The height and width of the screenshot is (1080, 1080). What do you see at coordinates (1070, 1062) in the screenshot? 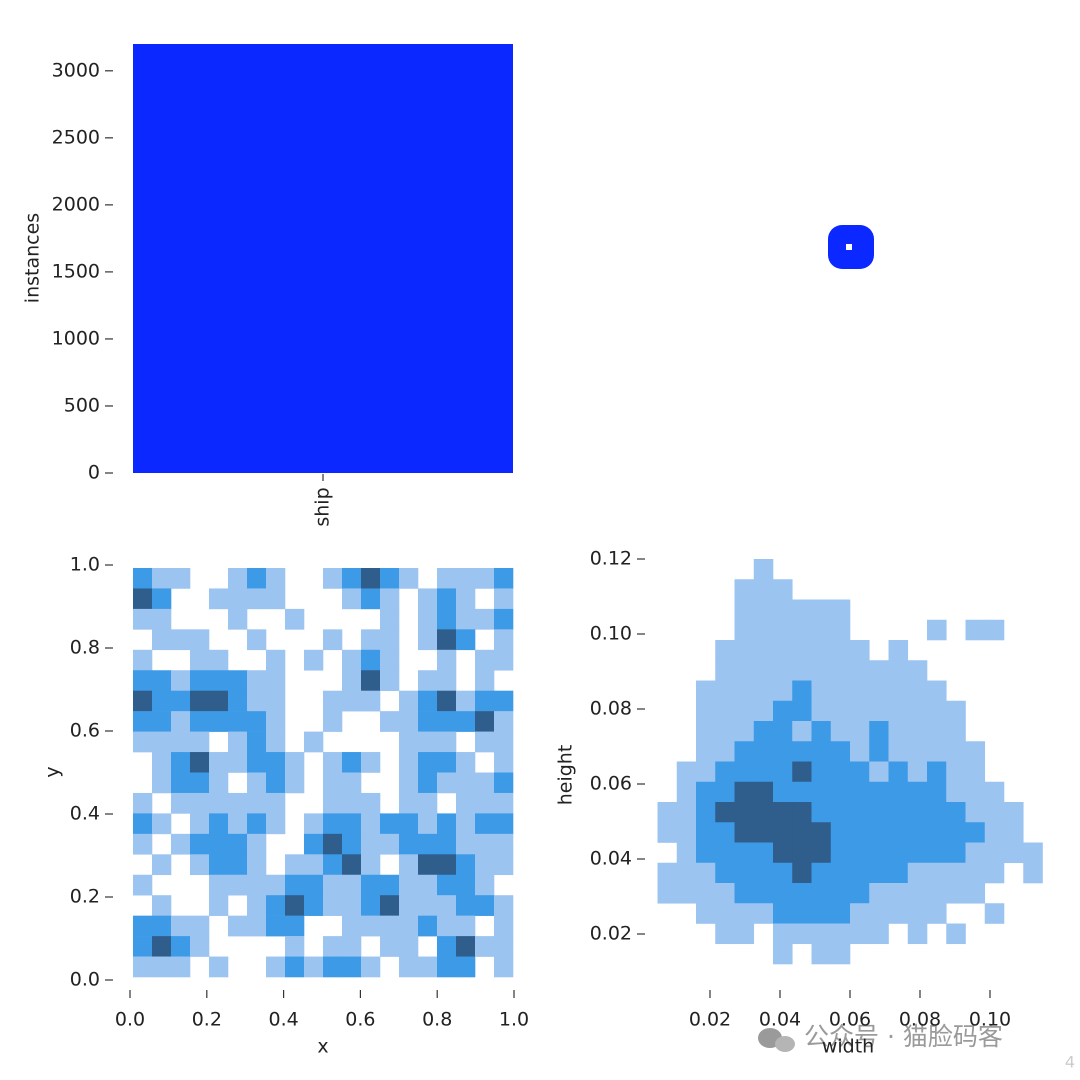
I see `page-number: 4` at bounding box center [1070, 1062].